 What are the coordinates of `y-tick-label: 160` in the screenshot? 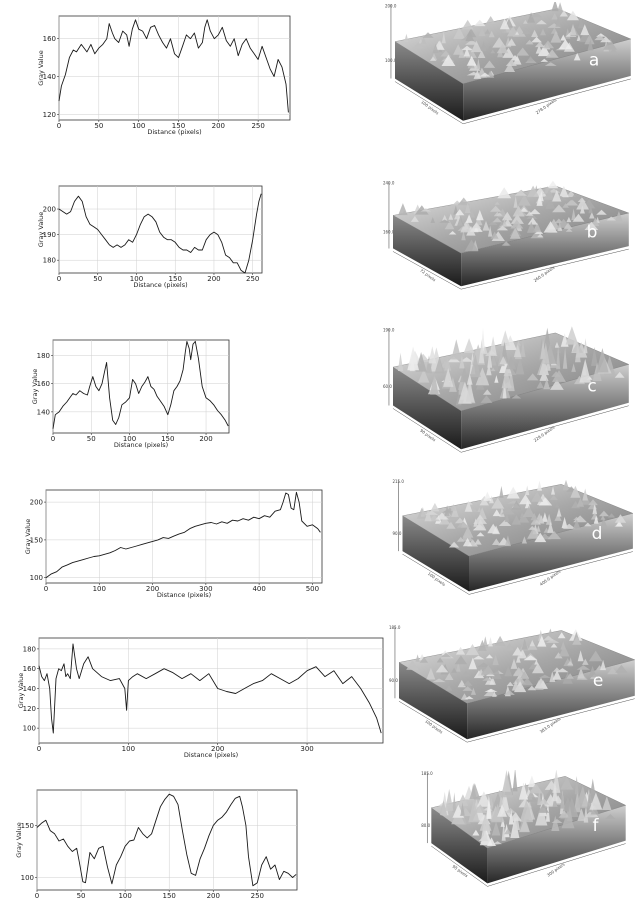 It's located at (29, 669).